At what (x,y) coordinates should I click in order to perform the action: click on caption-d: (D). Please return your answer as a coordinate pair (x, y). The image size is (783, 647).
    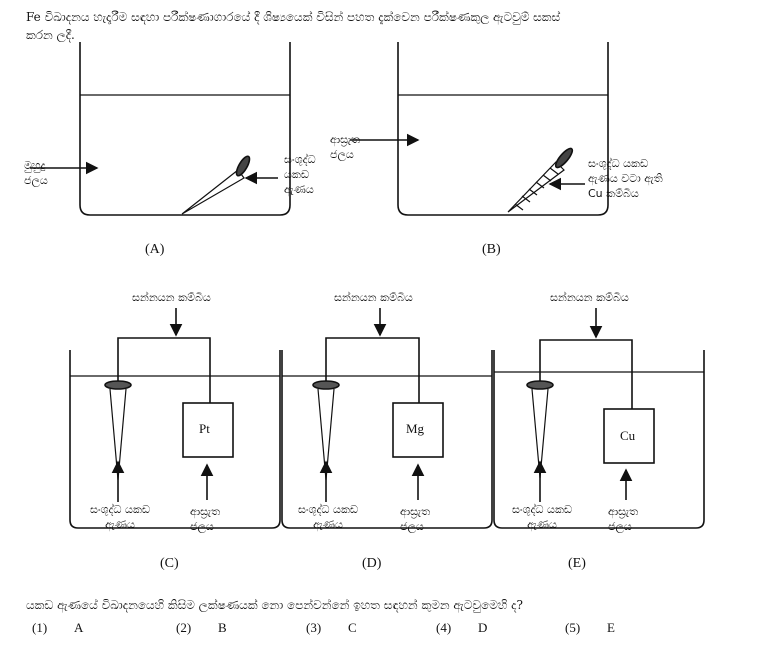
    Looking at the image, I should click on (372, 563).